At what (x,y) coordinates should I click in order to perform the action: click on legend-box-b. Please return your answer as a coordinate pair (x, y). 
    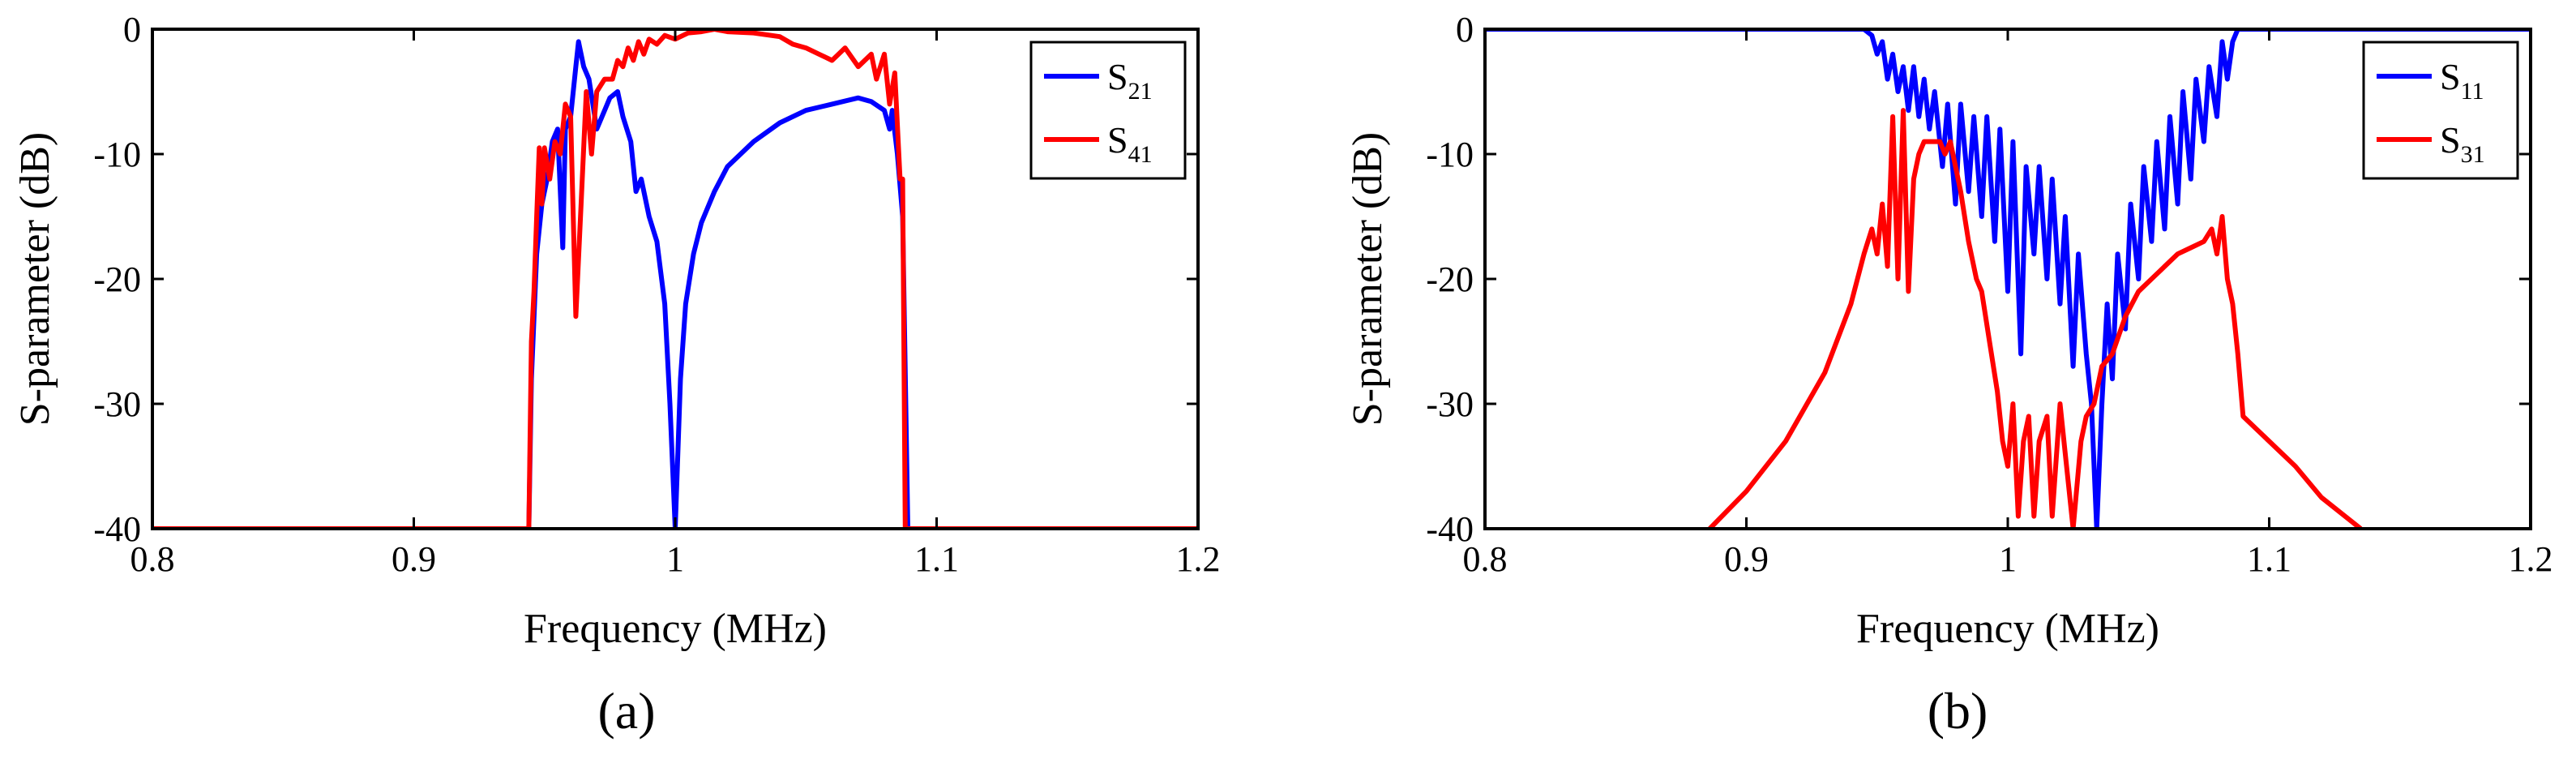
    Looking at the image, I should click on (2440, 110).